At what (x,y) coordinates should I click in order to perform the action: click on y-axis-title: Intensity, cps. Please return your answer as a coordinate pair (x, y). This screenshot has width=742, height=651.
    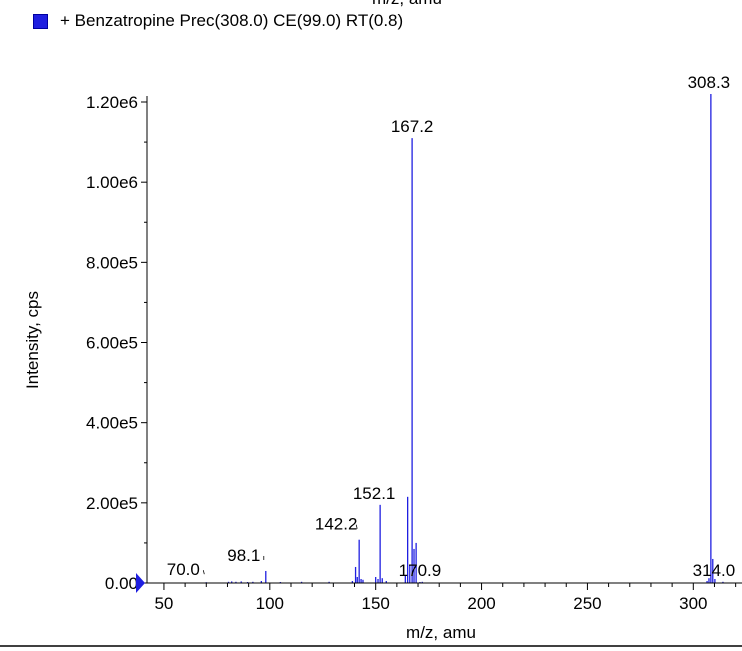
    Looking at the image, I should click on (32, 340).